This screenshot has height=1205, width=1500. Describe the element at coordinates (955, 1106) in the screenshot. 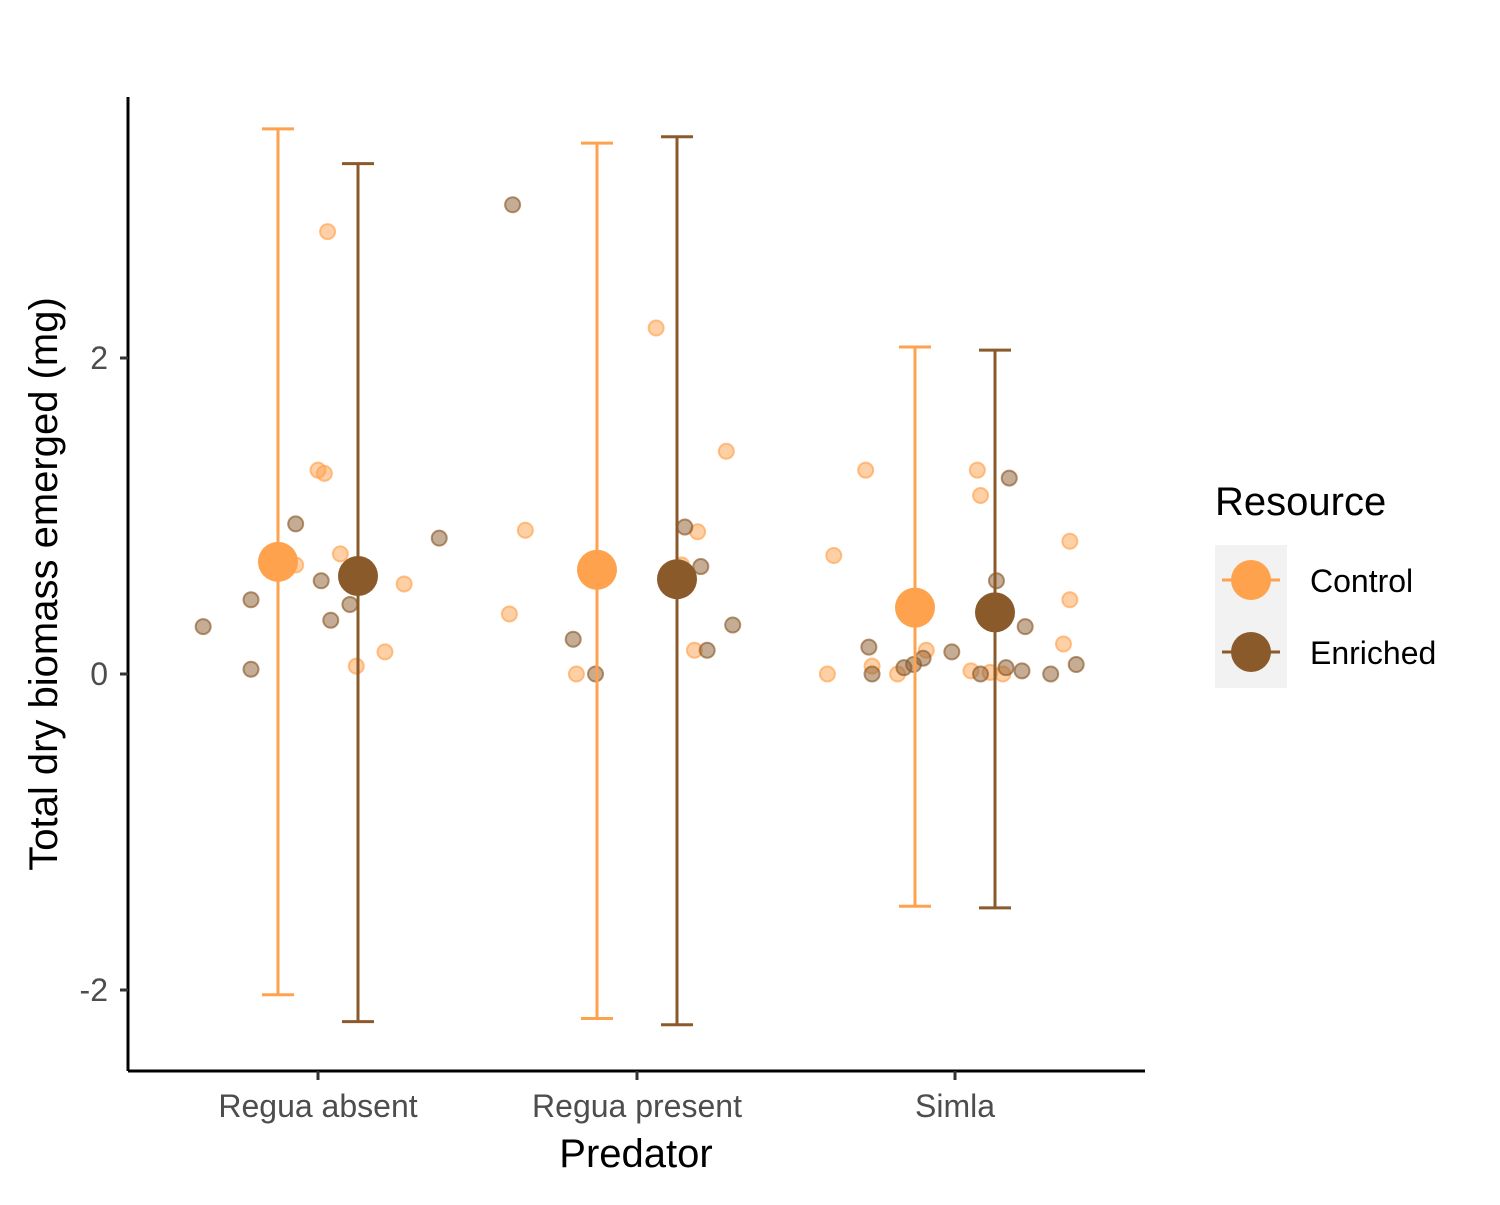

I see `x-tick-label-simla: Simla` at that location.